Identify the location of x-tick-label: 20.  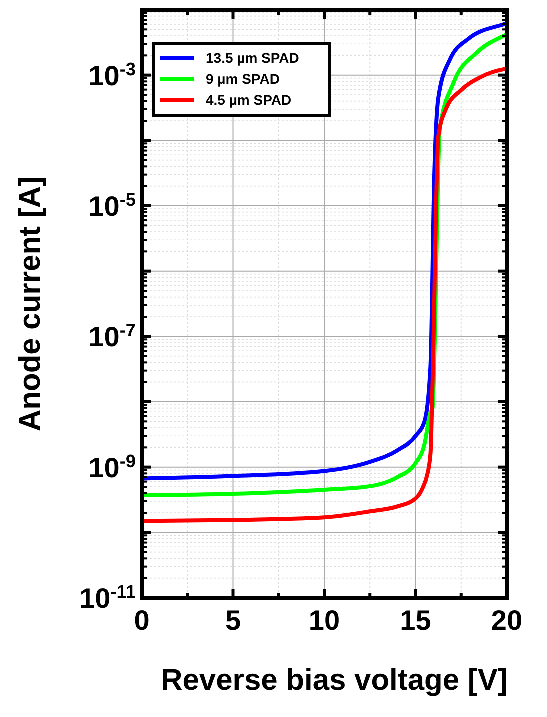
(507, 620).